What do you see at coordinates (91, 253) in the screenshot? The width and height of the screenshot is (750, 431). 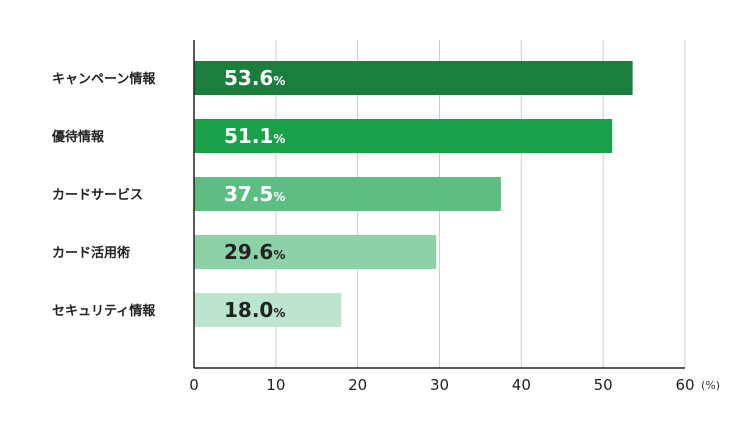 I see `category-label: カード活用術` at bounding box center [91, 253].